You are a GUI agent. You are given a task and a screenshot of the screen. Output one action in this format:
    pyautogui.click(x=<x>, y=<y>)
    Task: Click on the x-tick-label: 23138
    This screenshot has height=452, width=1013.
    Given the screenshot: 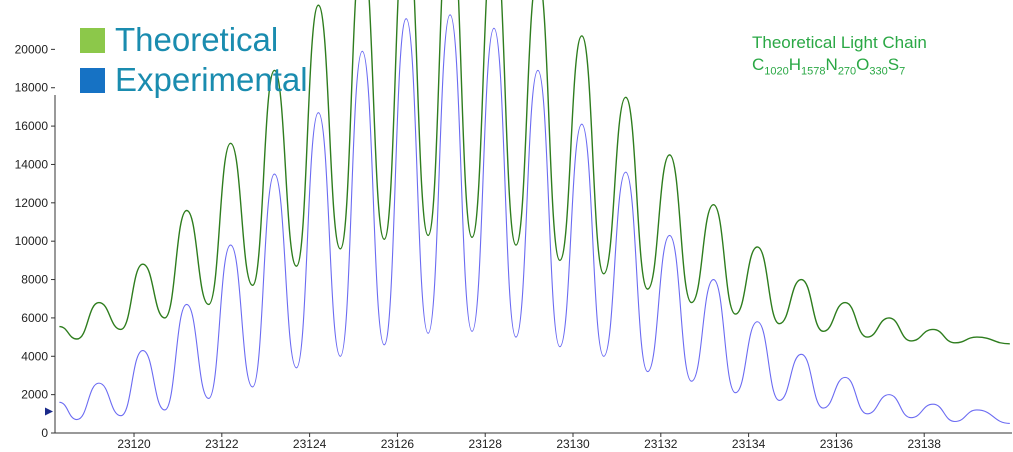 What is the action you would take?
    pyautogui.click(x=925, y=444)
    